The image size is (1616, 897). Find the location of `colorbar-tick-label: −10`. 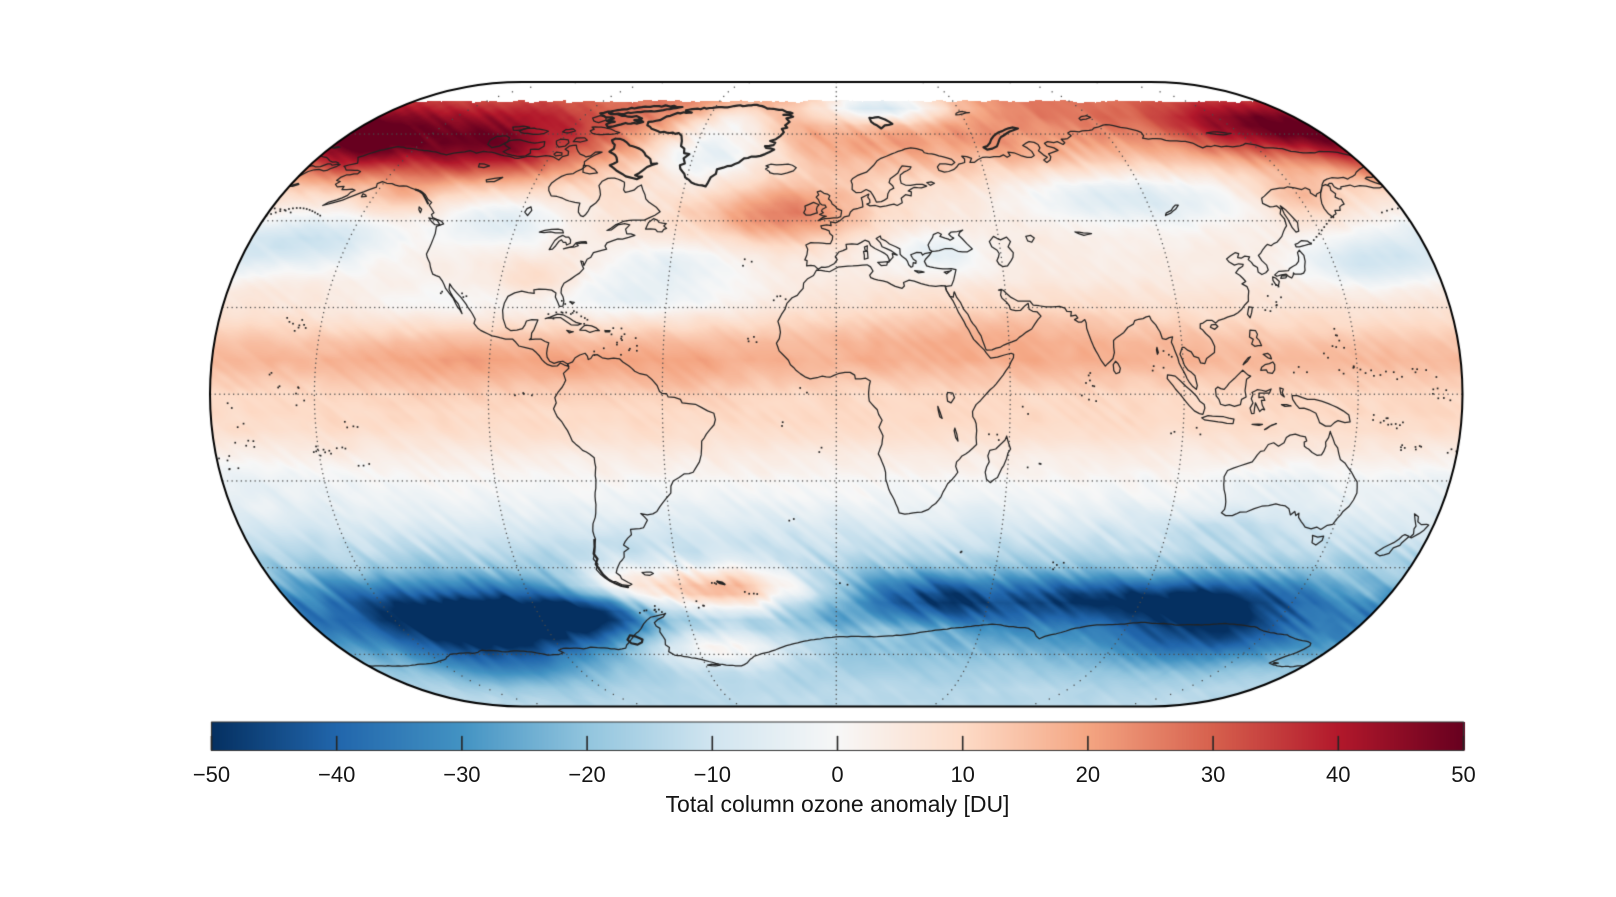

colorbar-tick-label: −10 is located at coordinates (712, 774).